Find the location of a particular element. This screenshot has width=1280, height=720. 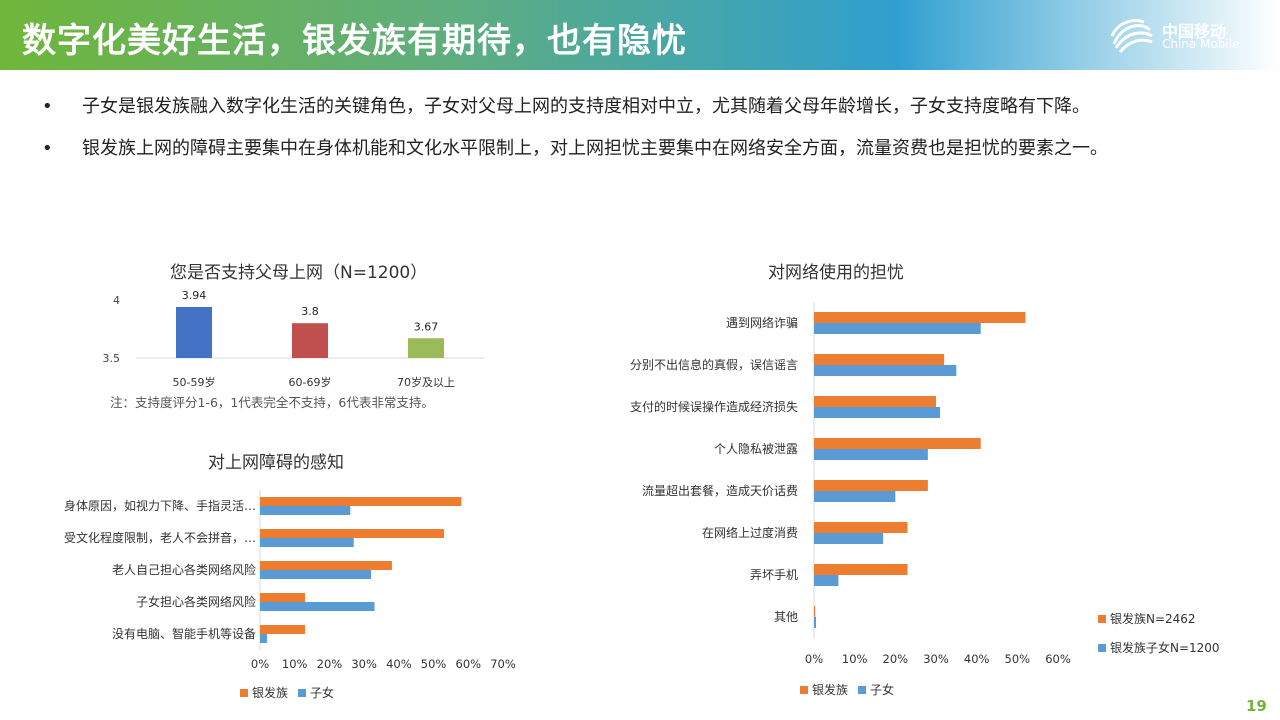

title-bar: 数字化美好生活，银发族有期待，也有隐忧 中国移动 China Mobile is located at coordinates (640, 35).